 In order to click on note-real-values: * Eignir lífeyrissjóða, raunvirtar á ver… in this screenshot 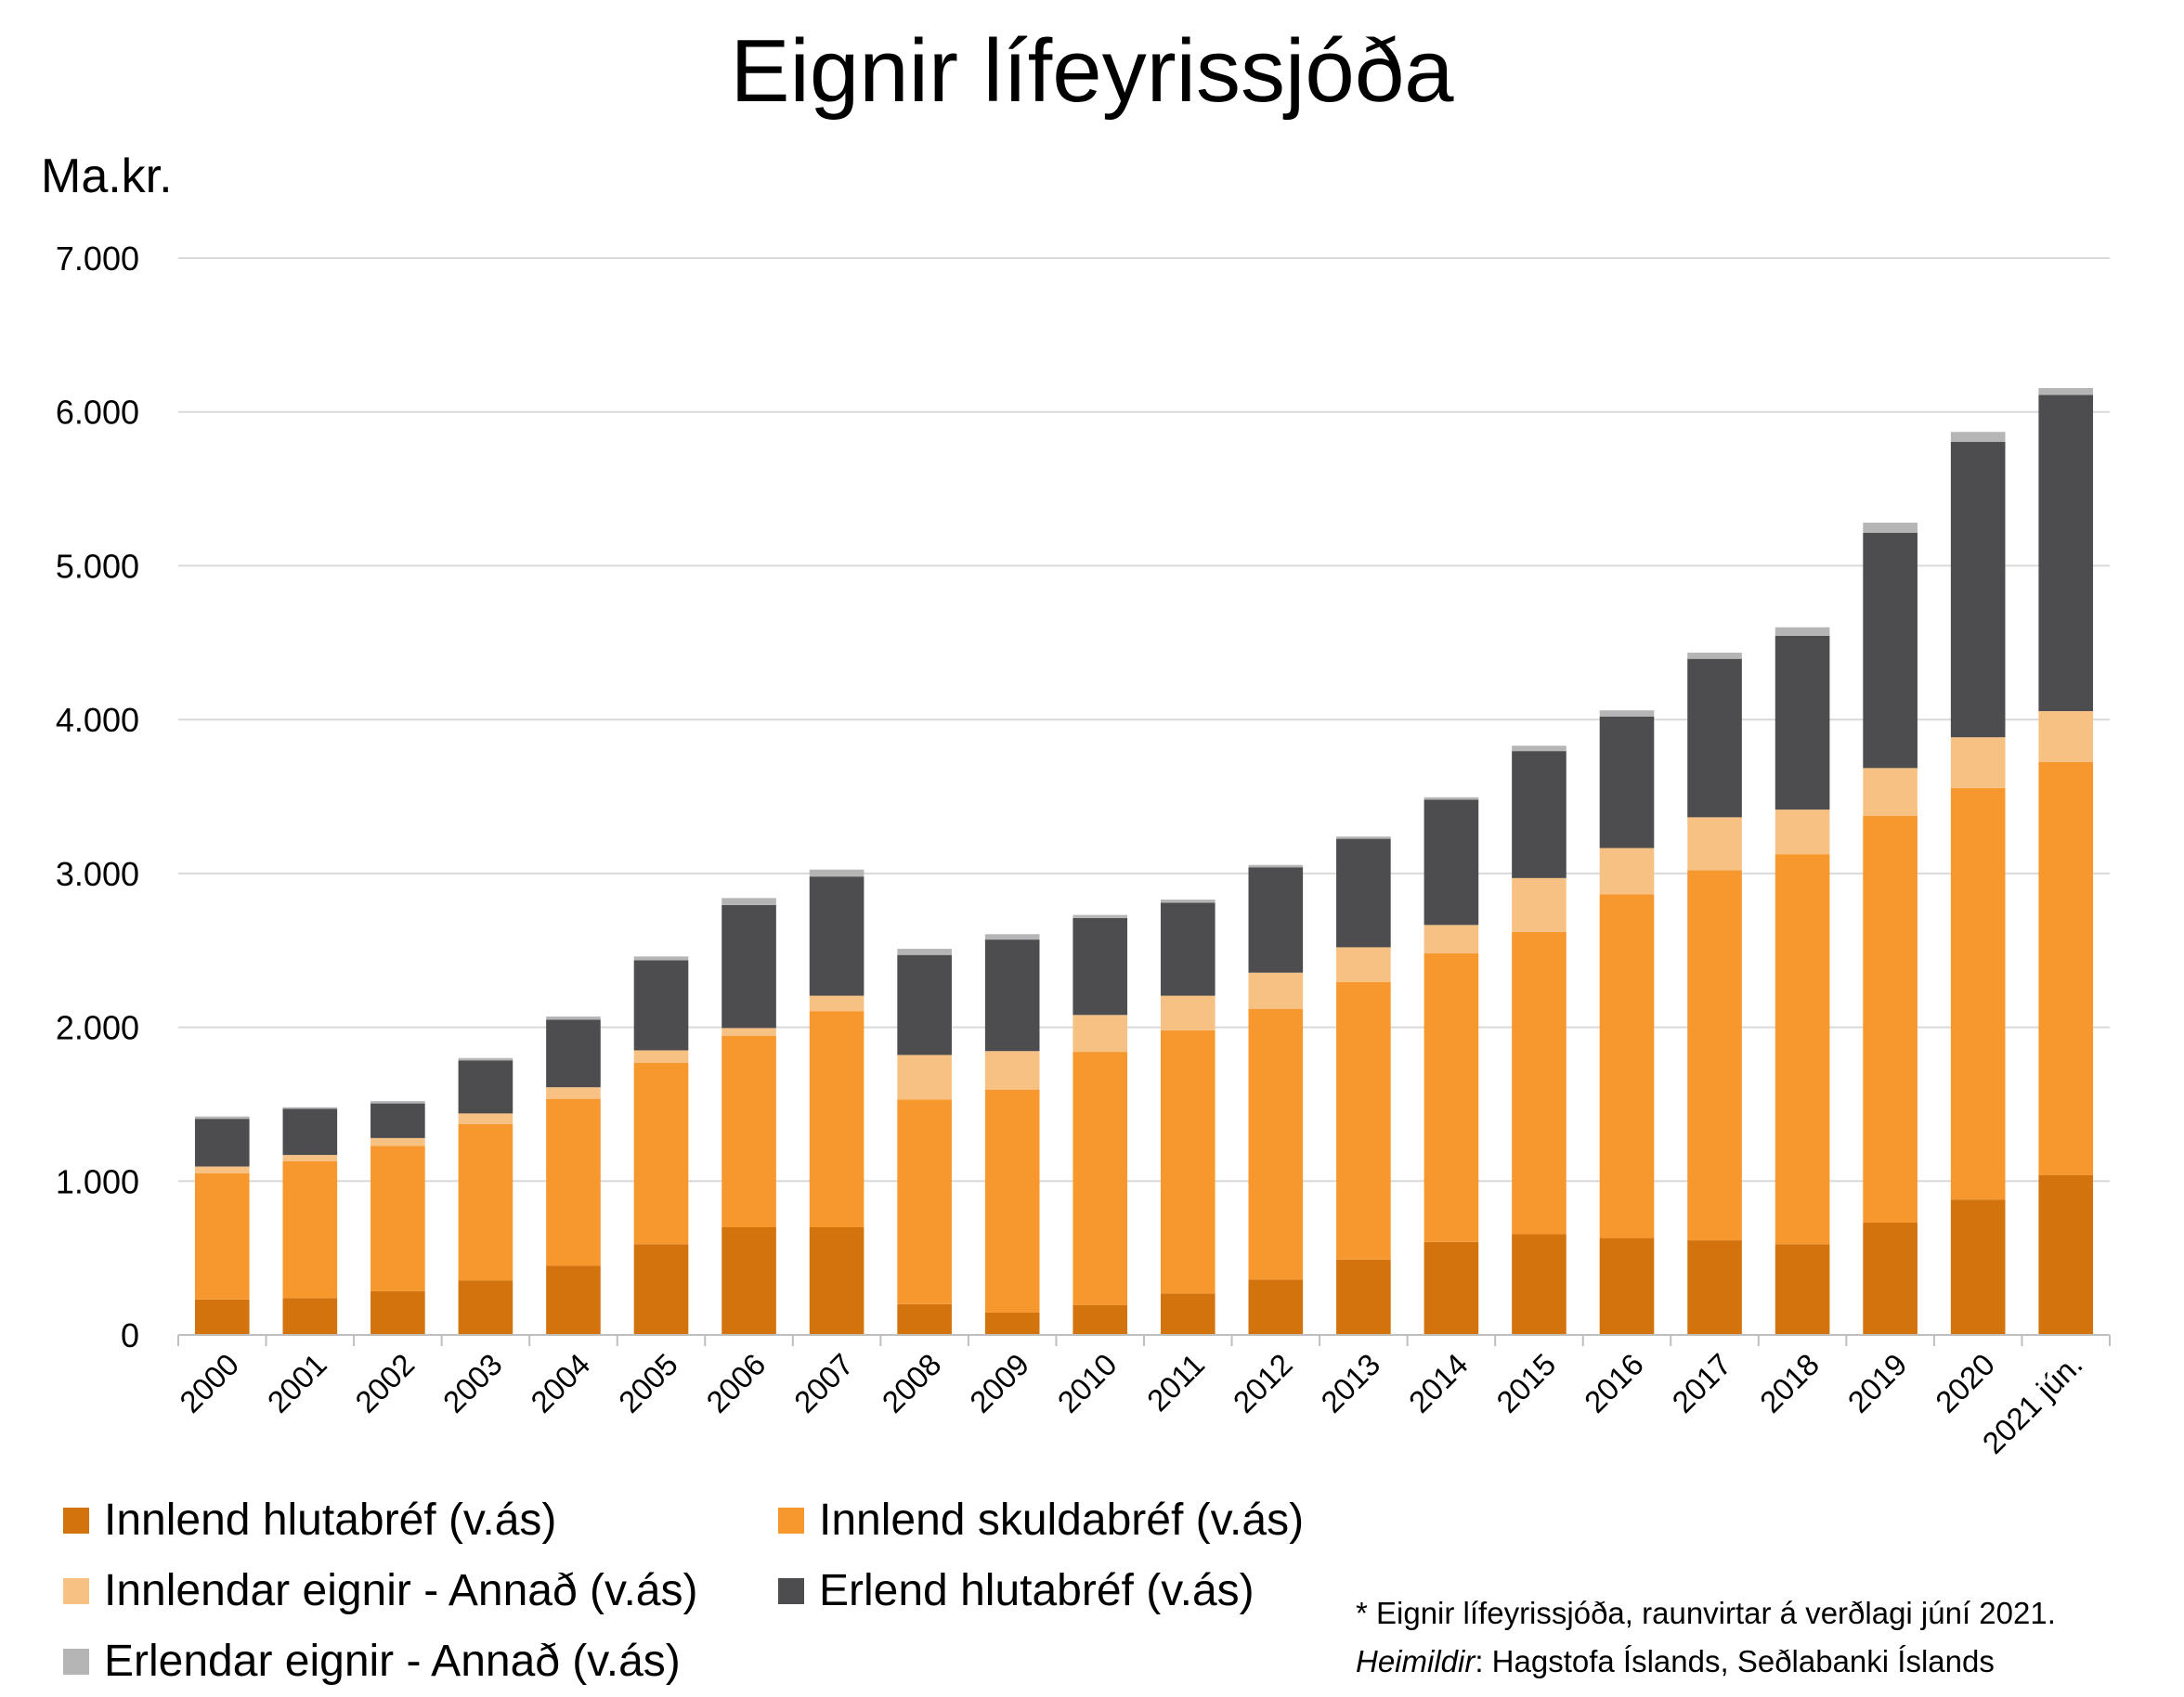, I will do `click(1706, 1613)`.